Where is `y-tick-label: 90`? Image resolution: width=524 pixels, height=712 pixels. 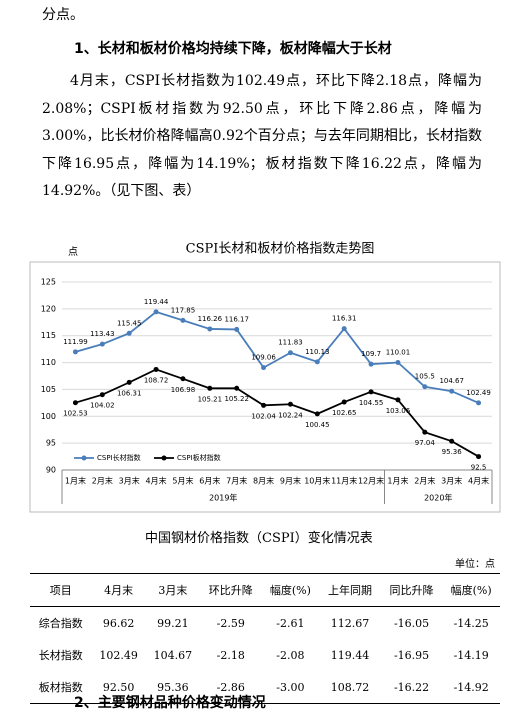
y-tick-label: 90 is located at coordinates (51, 470).